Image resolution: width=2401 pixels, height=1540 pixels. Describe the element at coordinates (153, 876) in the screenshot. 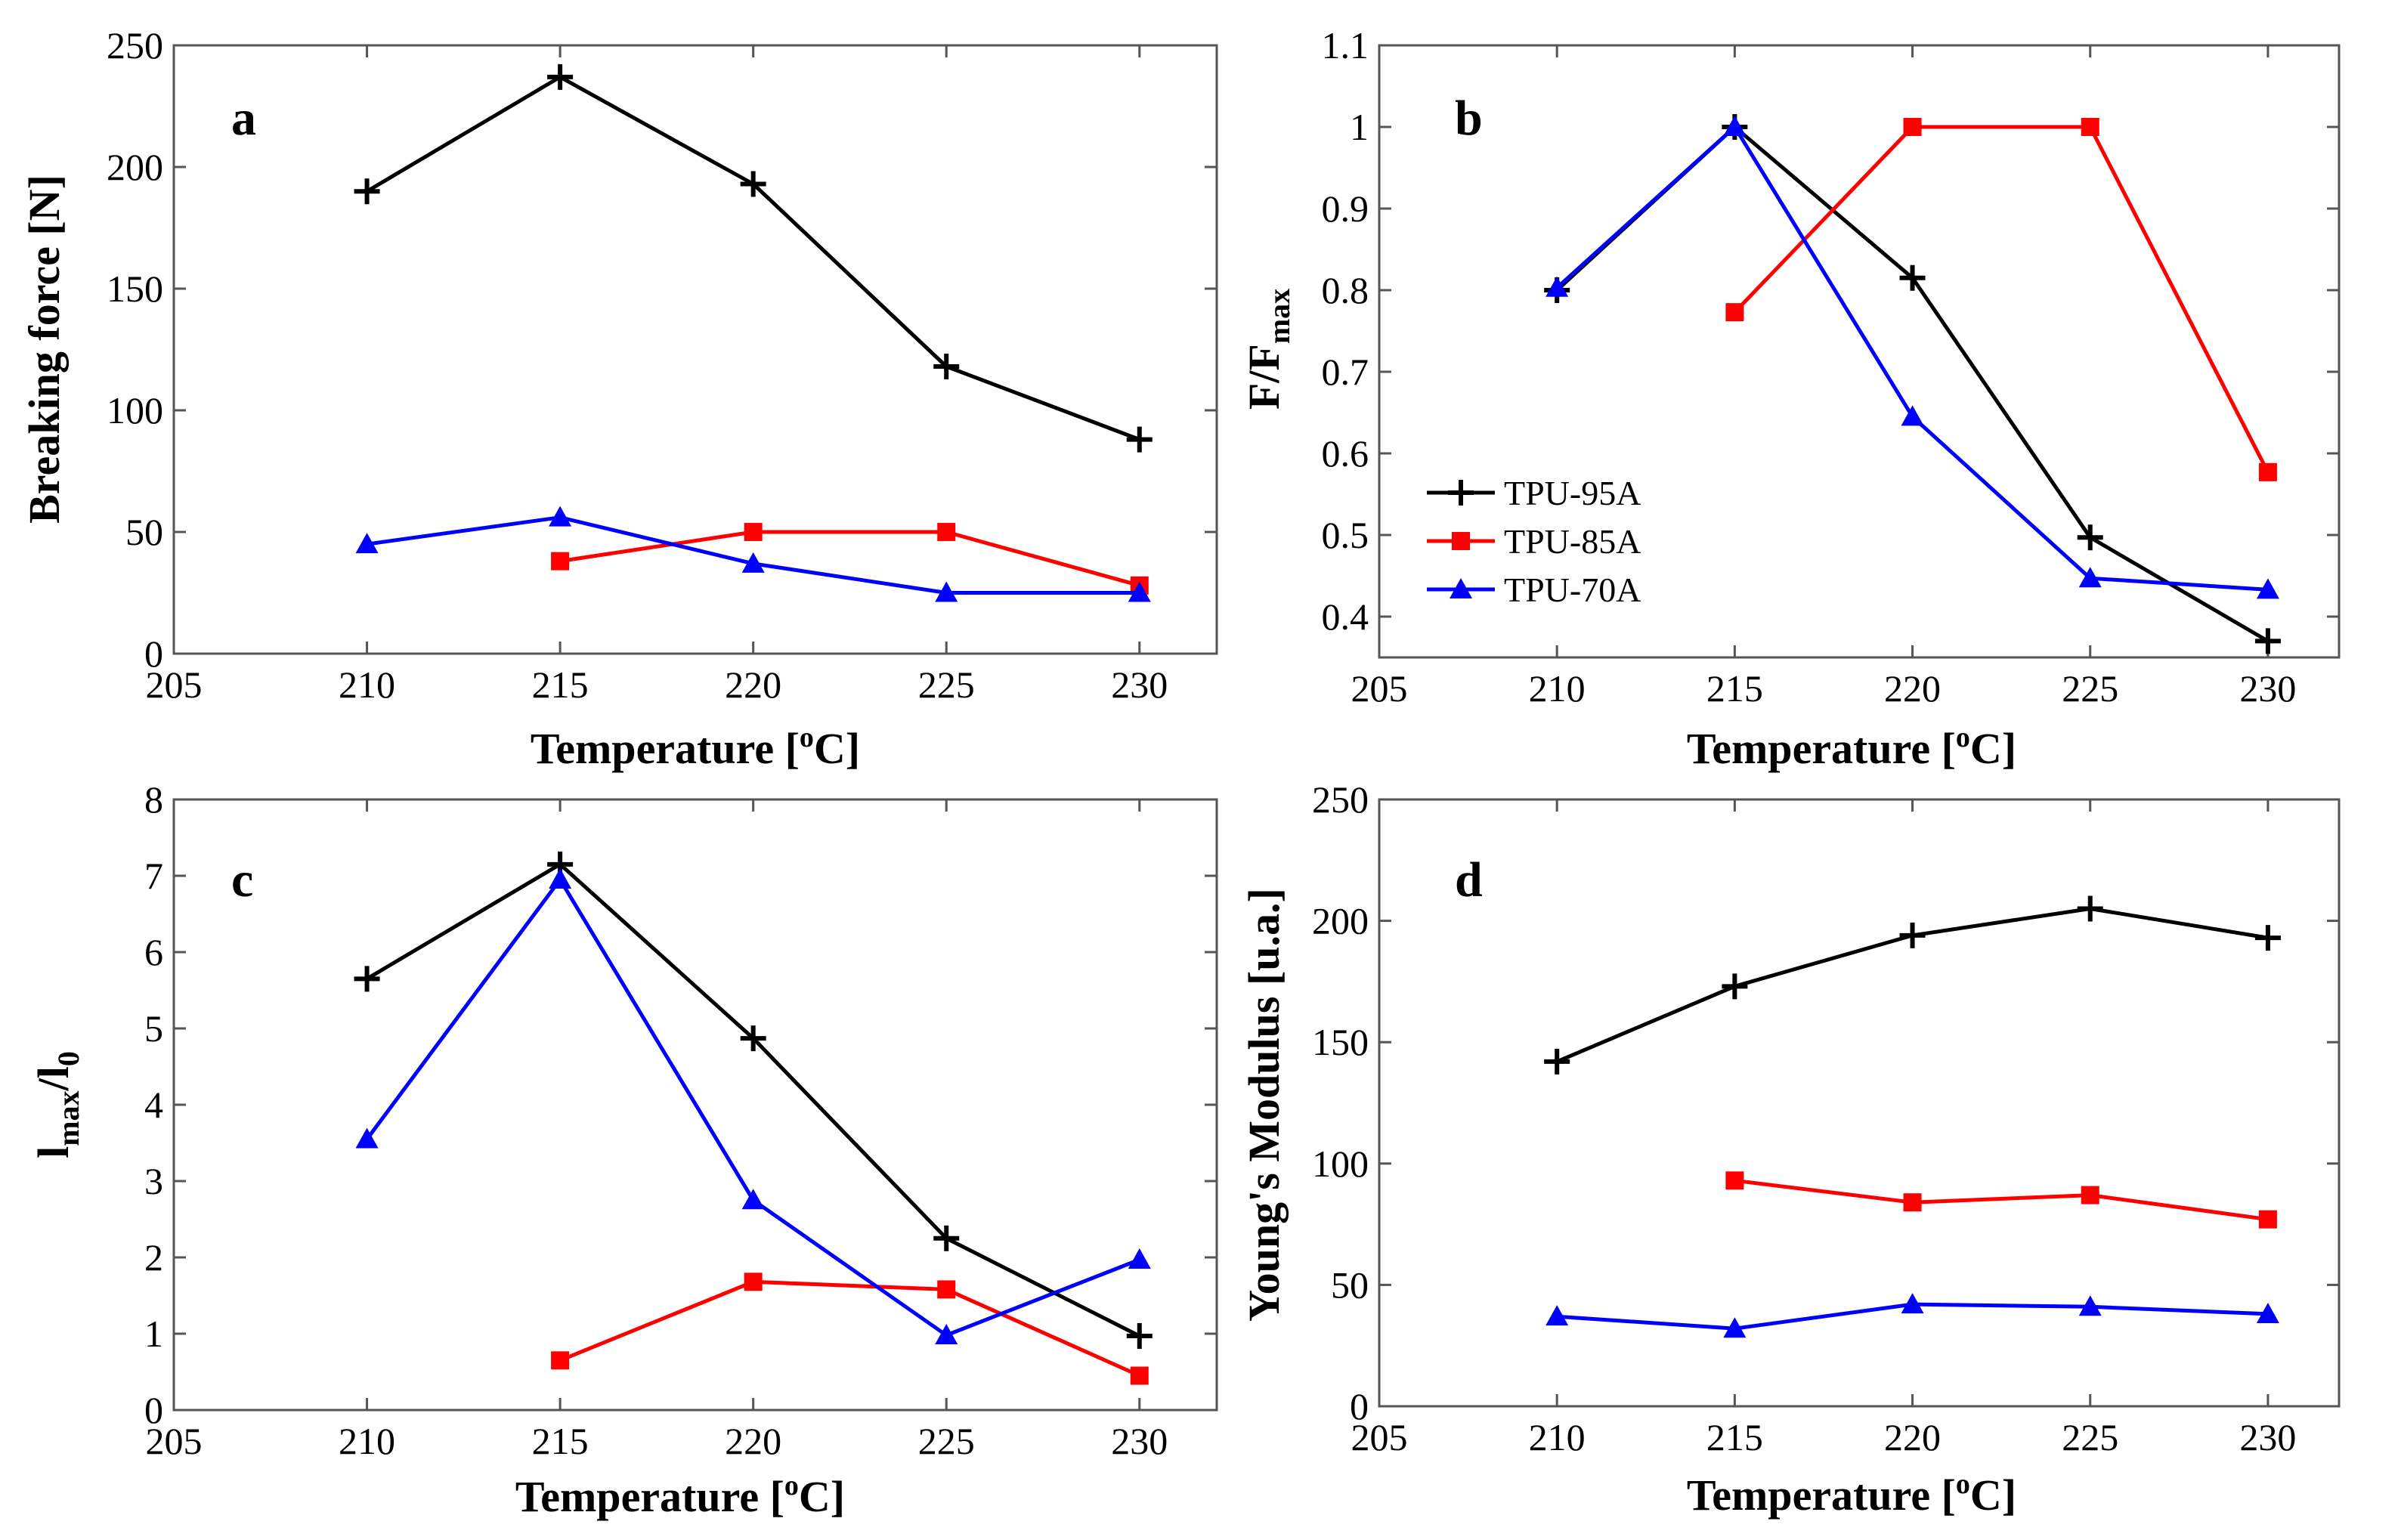

I see `y-tick-label: 7` at that location.